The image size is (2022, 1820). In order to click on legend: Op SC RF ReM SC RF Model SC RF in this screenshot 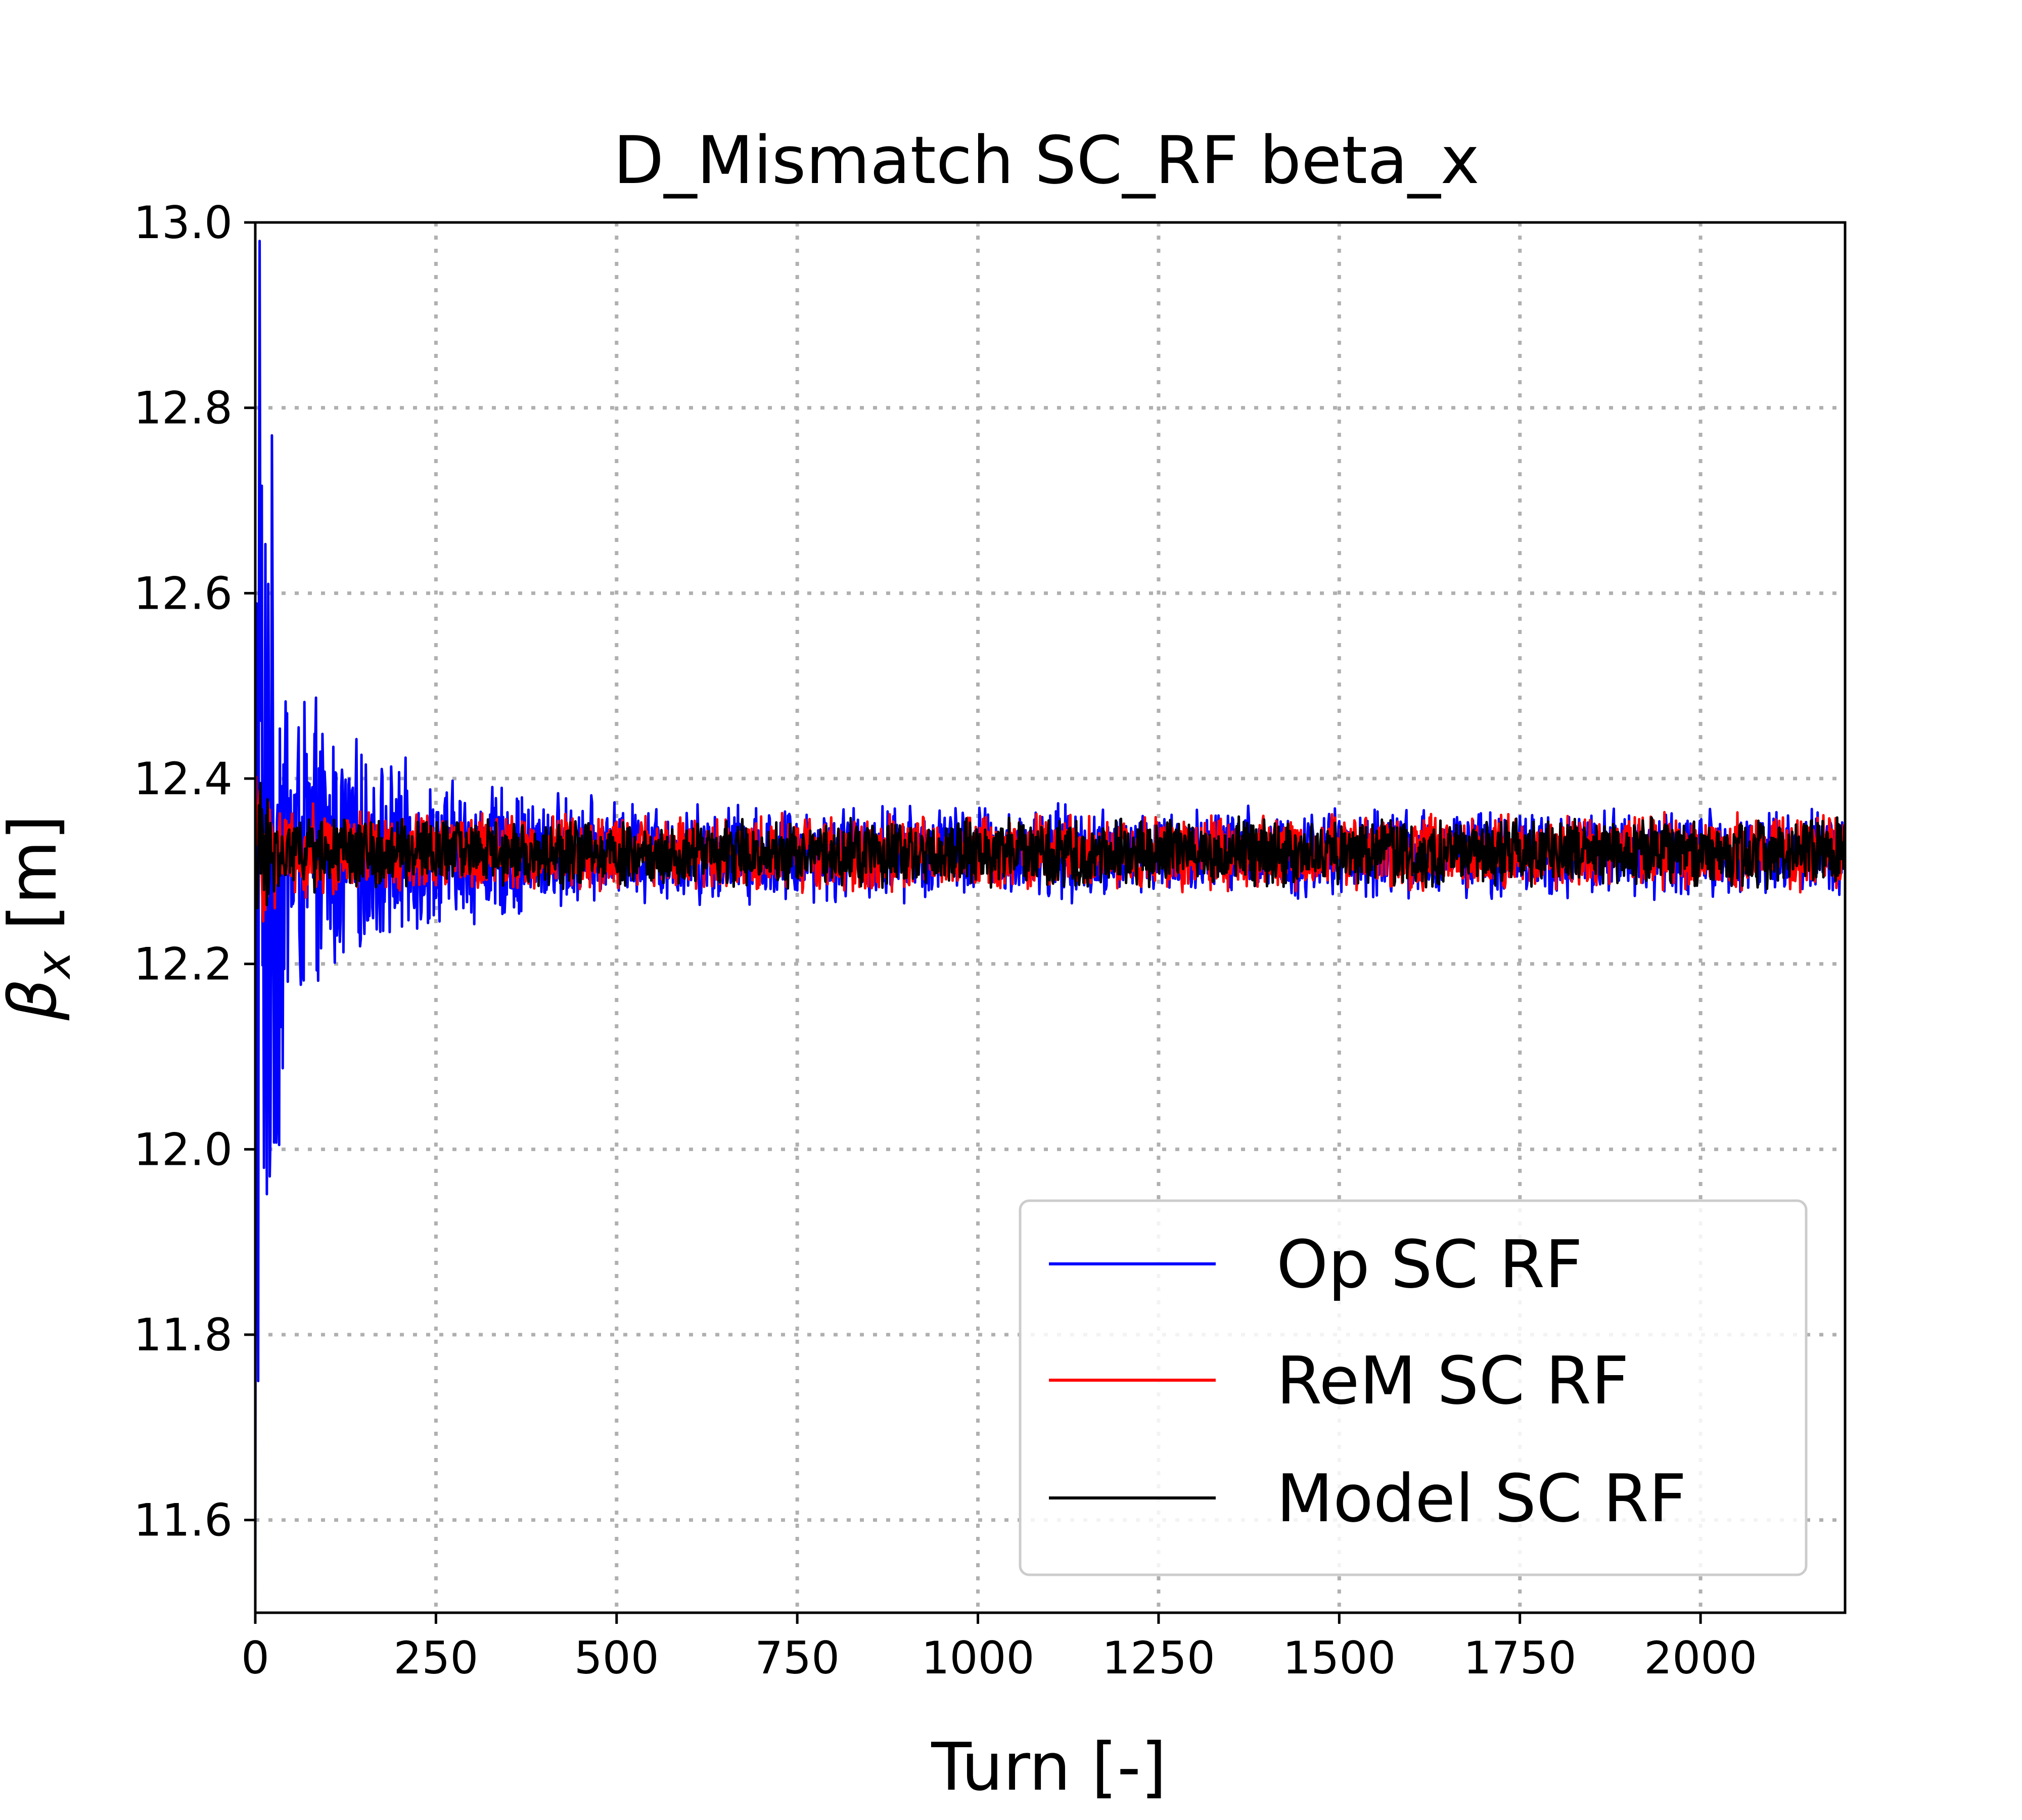, I will do `click(1413, 1387)`.